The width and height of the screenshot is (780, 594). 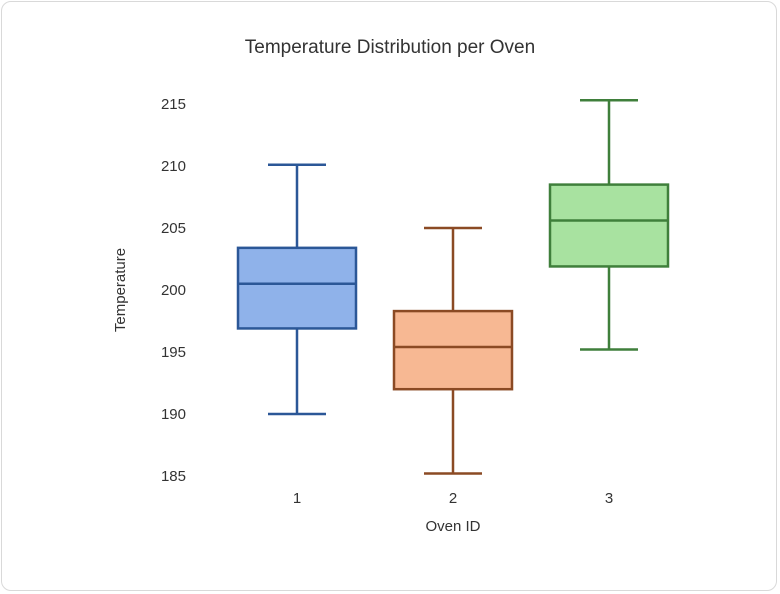 What do you see at coordinates (390, 47) in the screenshot?
I see `chart-title: Temperature Distribution per Oven` at bounding box center [390, 47].